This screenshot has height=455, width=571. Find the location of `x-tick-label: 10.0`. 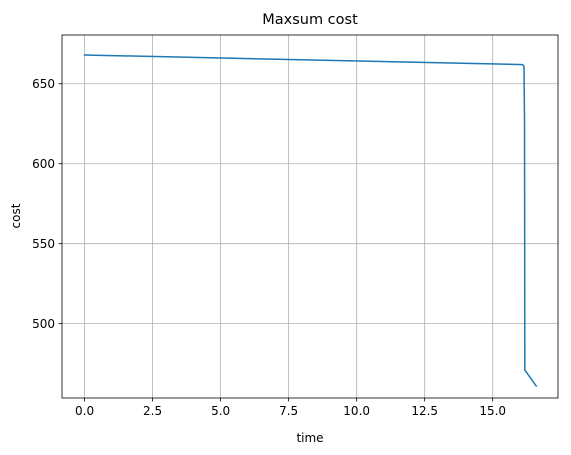

x-tick-label: 10.0 is located at coordinates (356, 411).